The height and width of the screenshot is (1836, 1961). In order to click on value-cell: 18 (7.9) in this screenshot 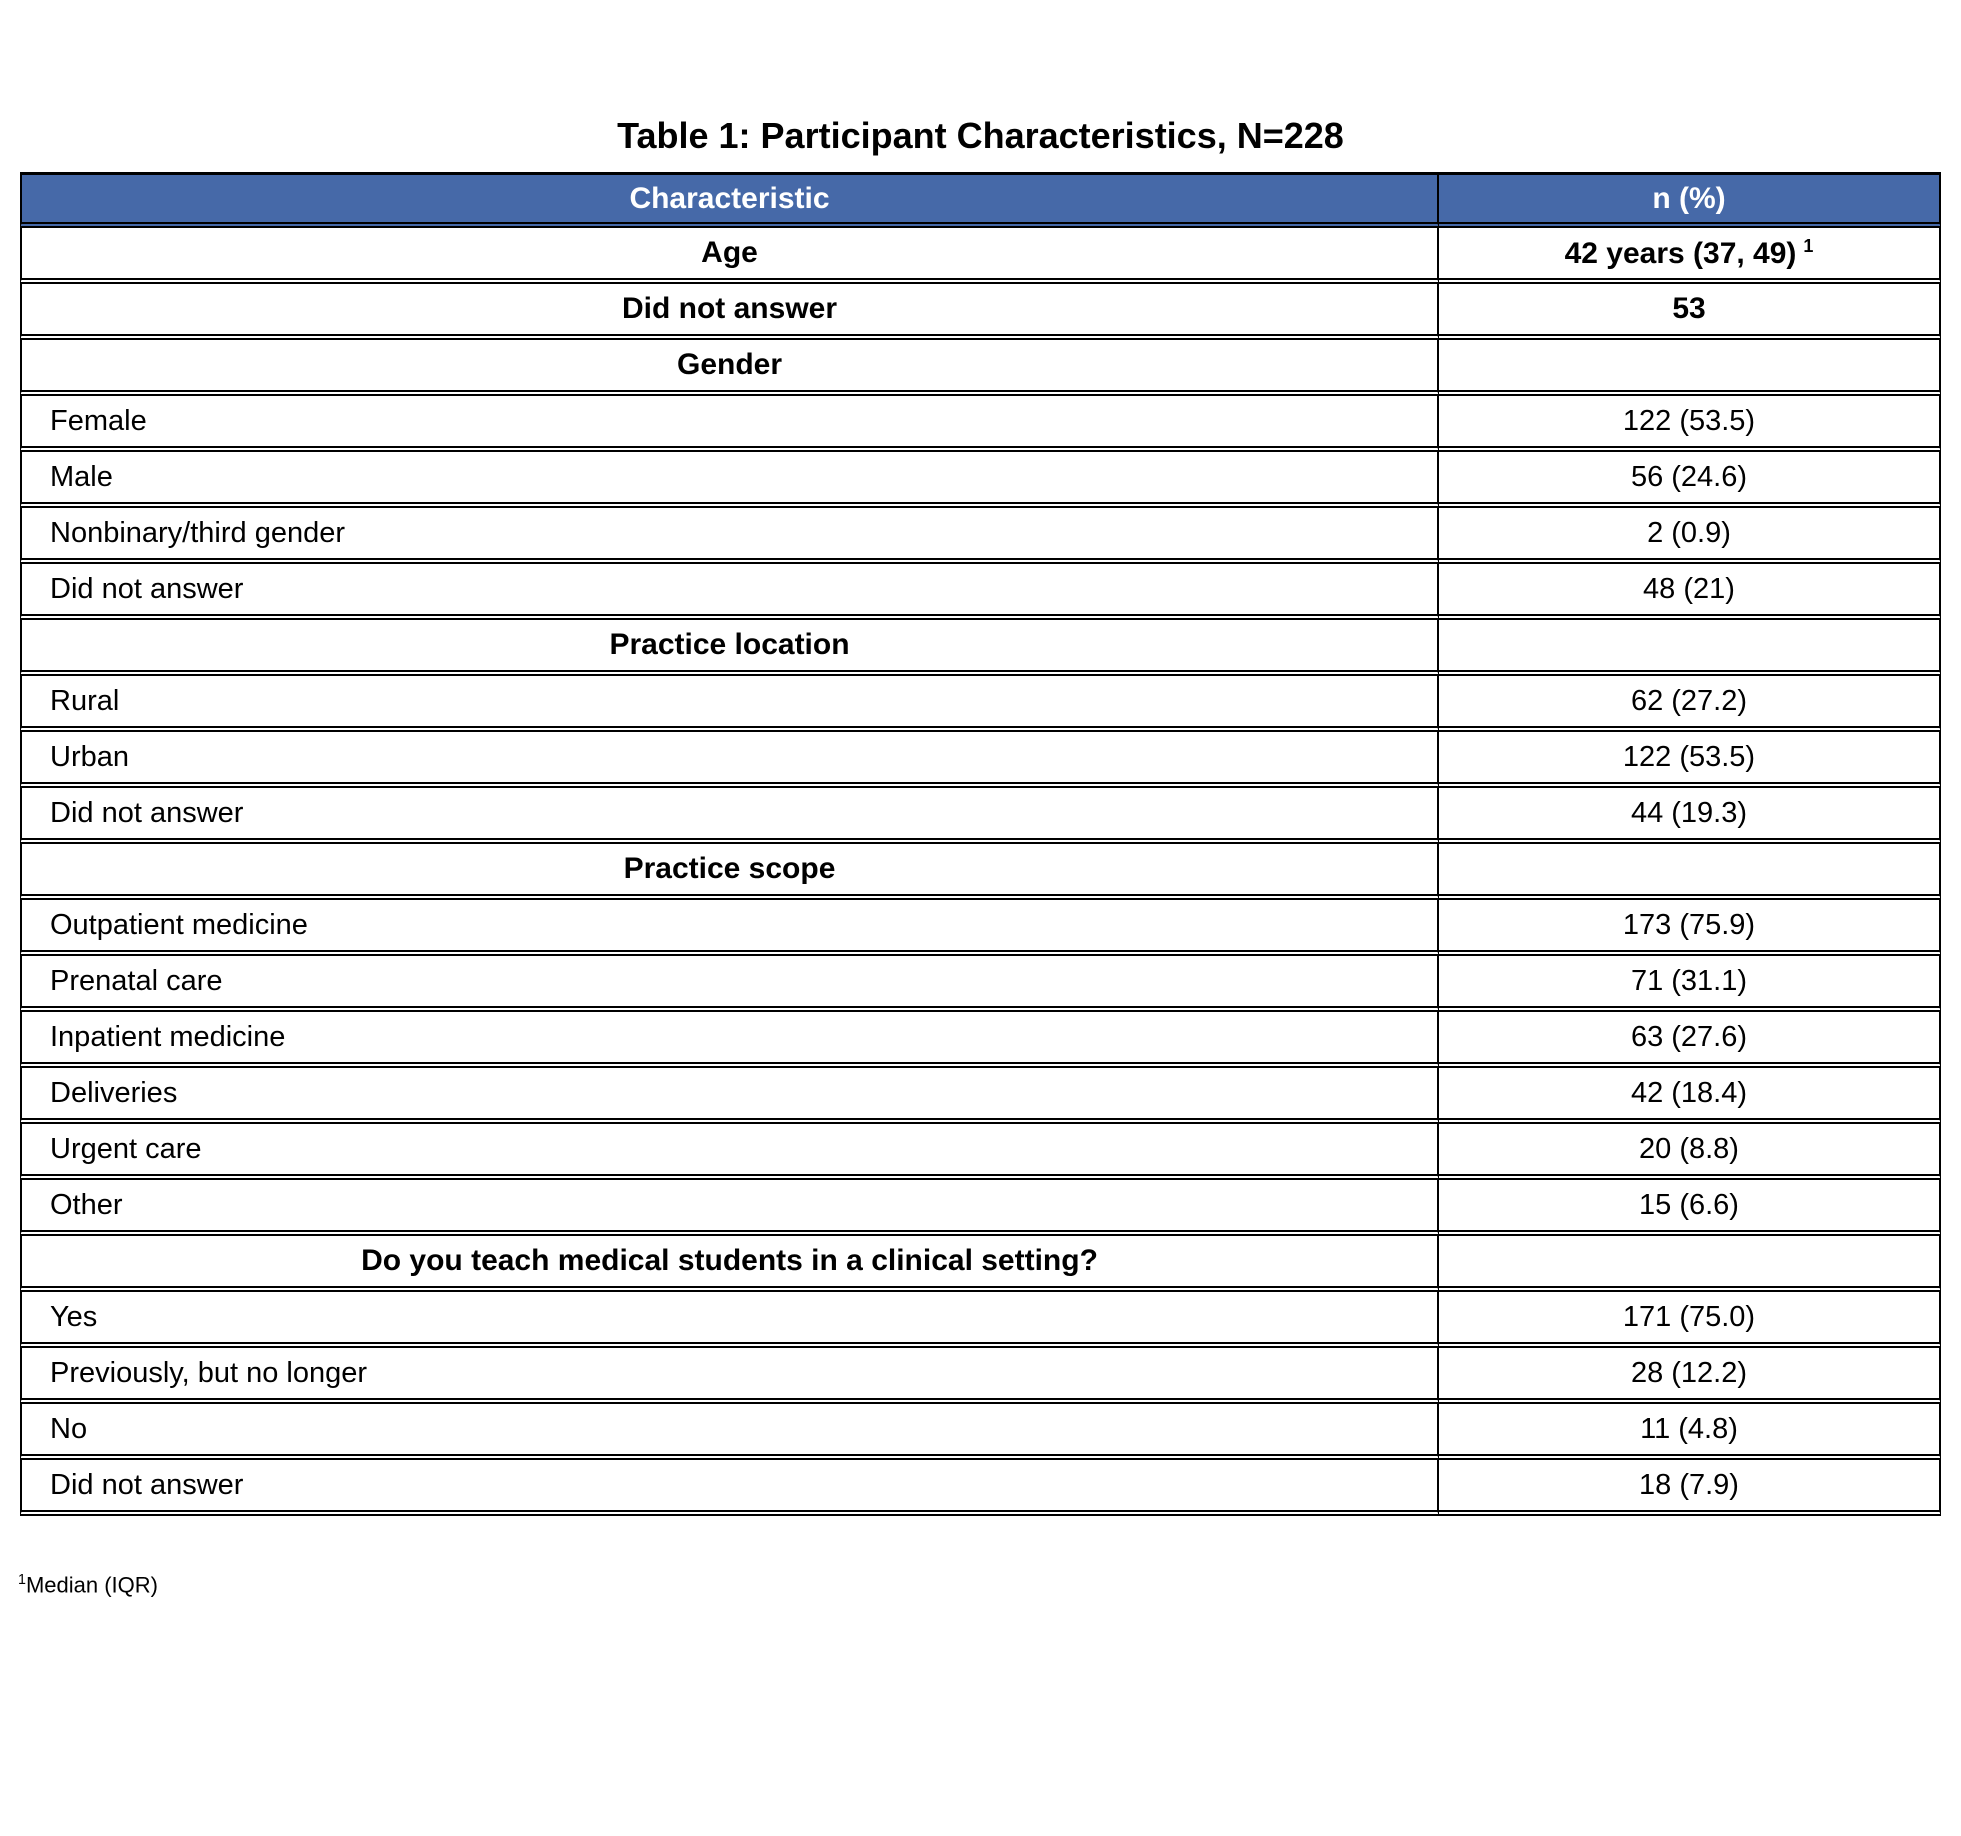, I will do `click(1690, 1488)`.